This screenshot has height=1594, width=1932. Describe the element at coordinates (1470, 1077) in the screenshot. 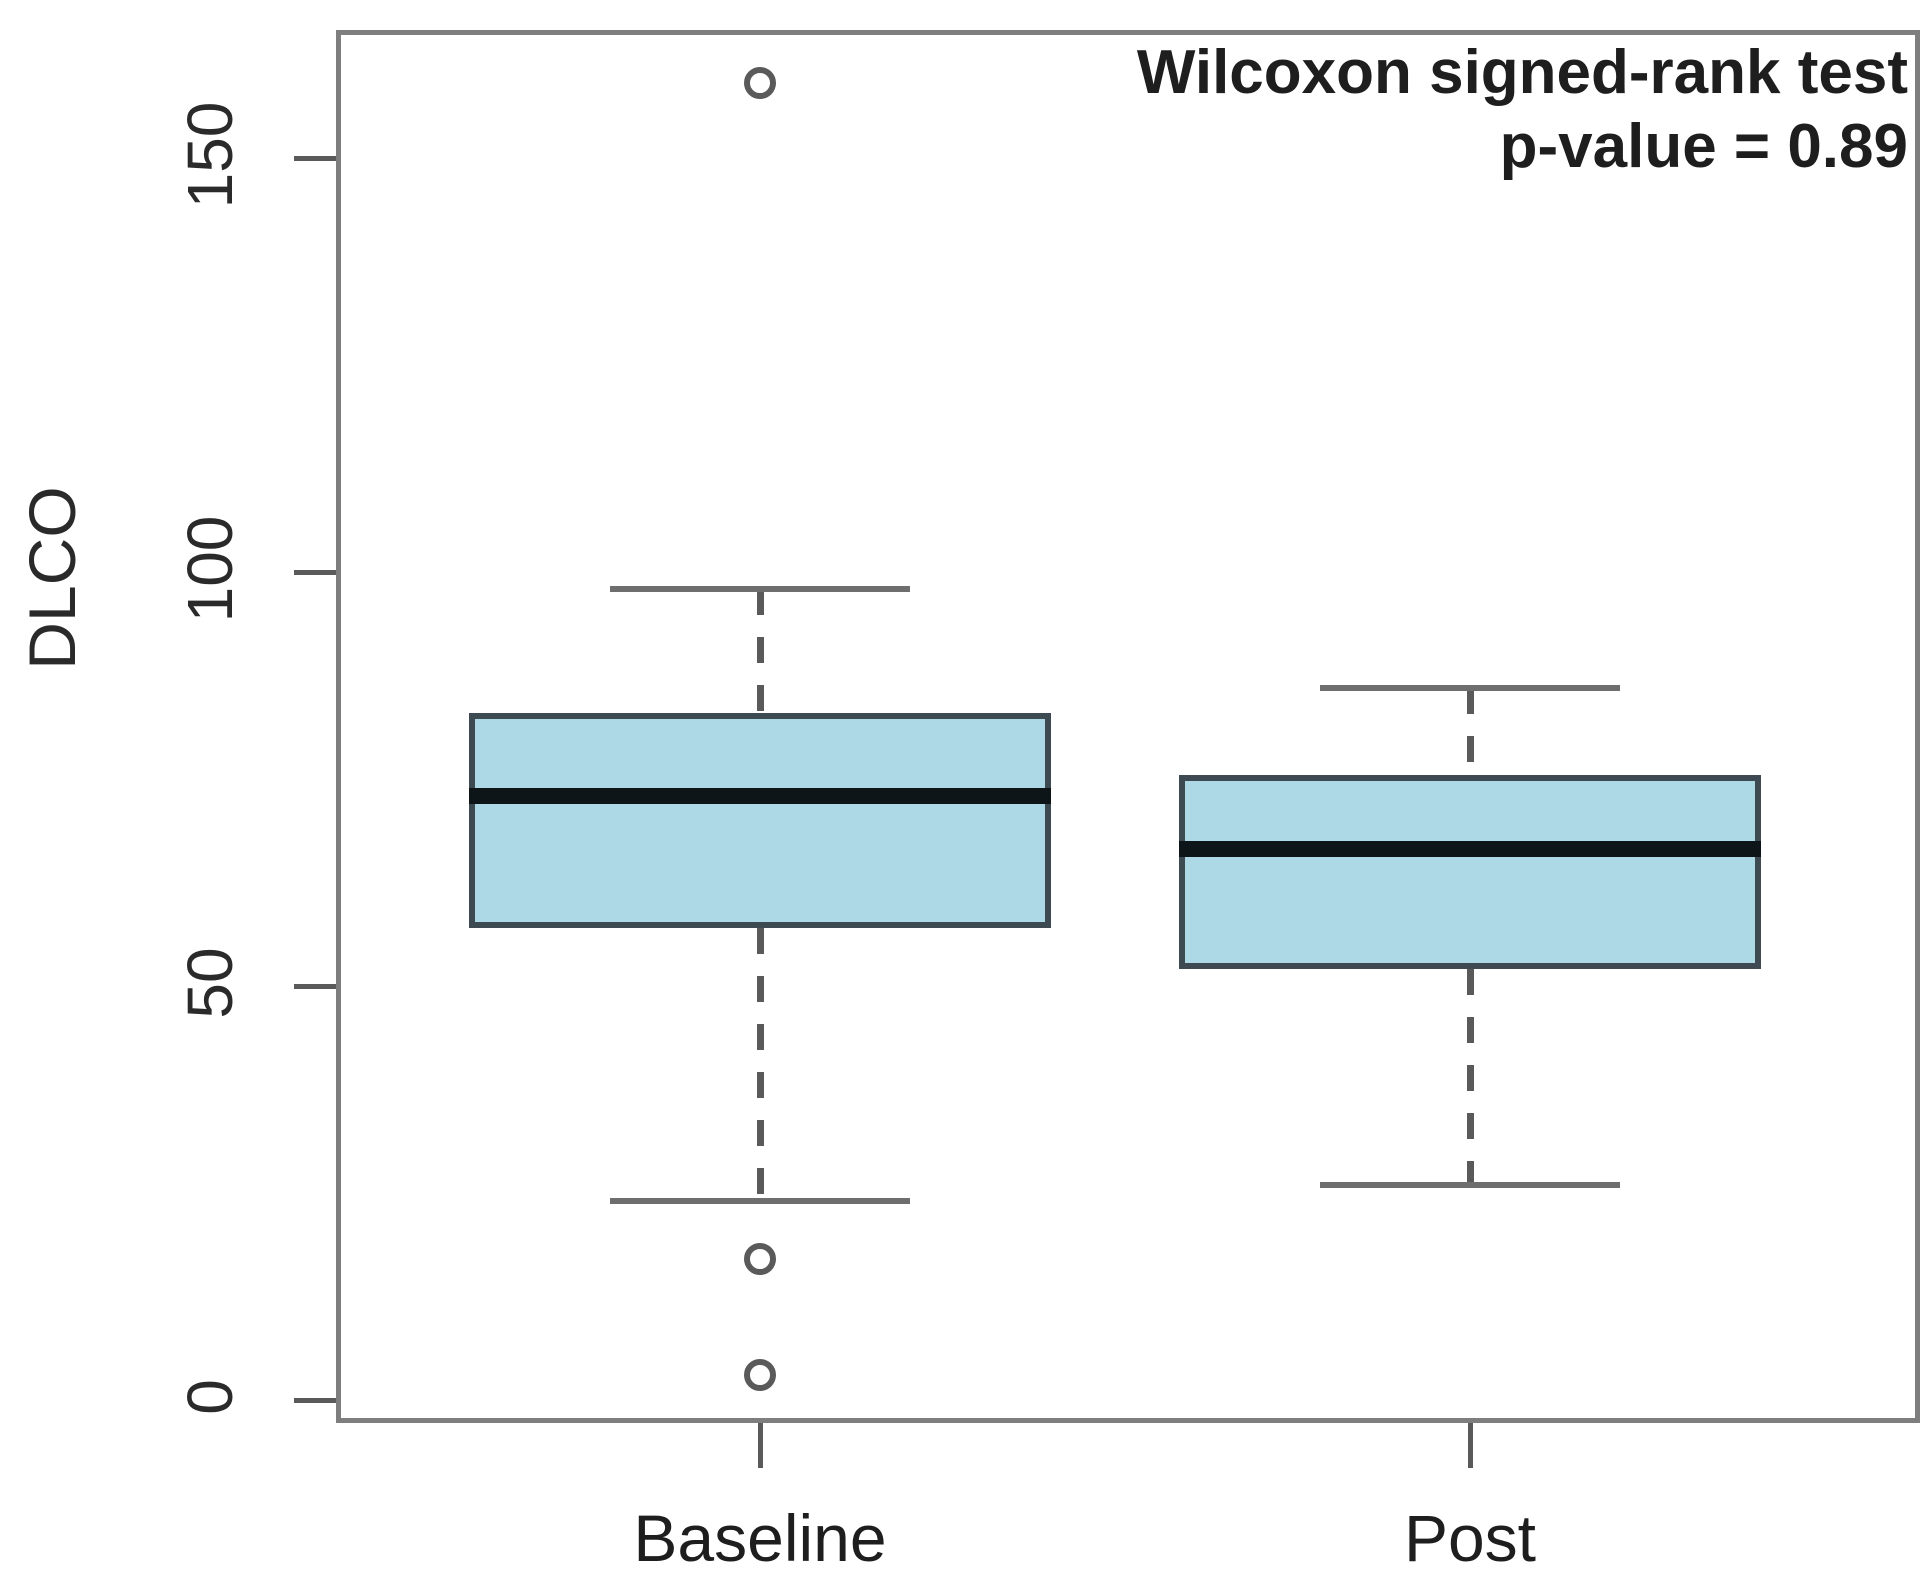

I see `post-lower-whisker` at that location.